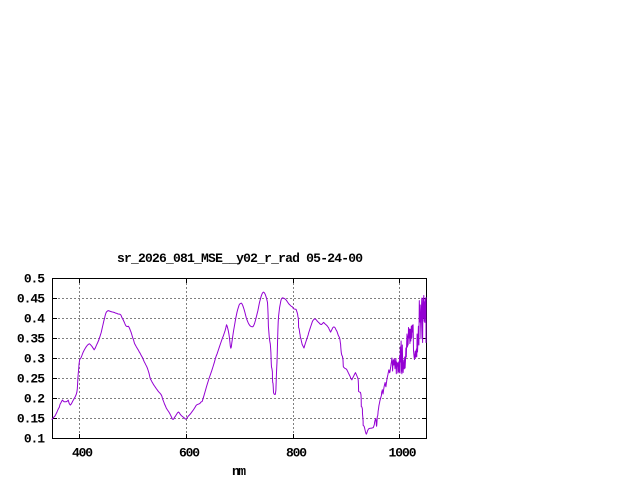 The width and height of the screenshot is (640, 485). Describe the element at coordinates (31, 419) in the screenshot. I see `svg-text: 0.15` at that location.